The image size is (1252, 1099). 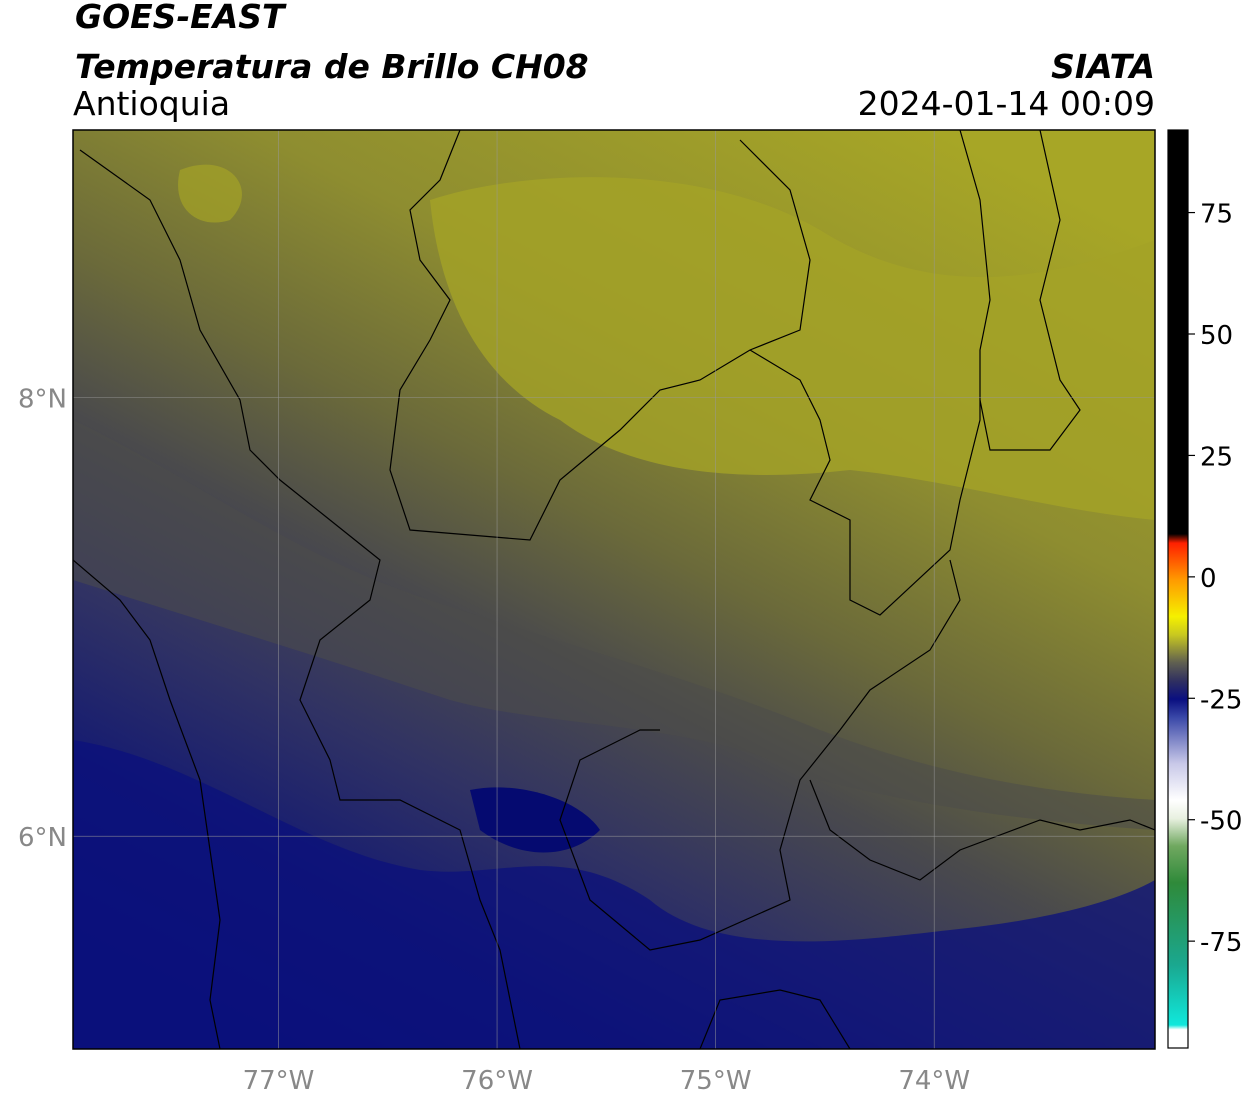 I want to click on region: Antioquia, so click(x=151, y=103).